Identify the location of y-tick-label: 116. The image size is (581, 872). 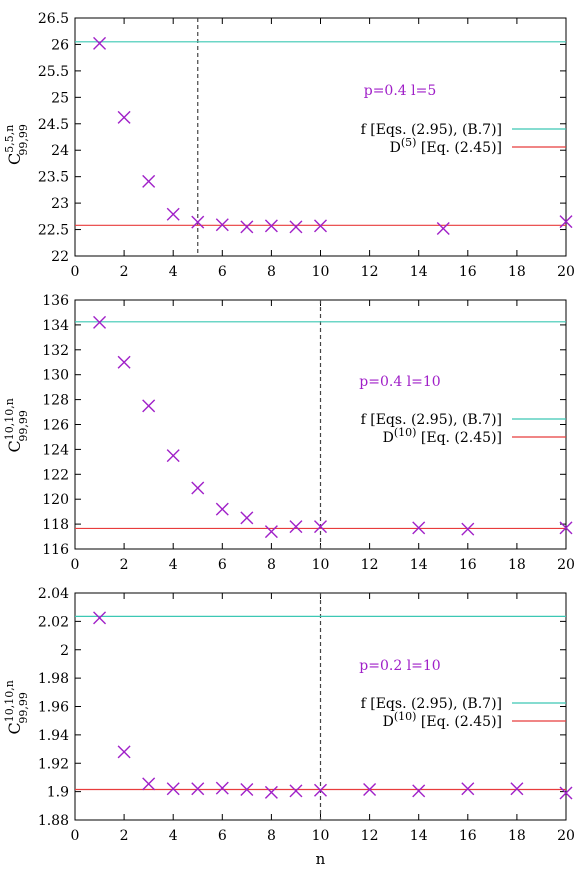
(55, 550).